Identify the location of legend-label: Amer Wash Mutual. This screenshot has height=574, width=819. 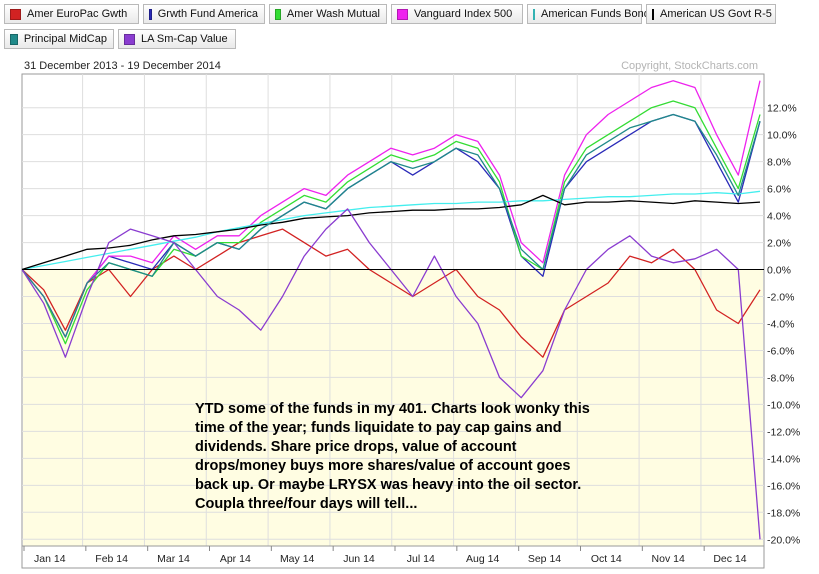
(333, 14).